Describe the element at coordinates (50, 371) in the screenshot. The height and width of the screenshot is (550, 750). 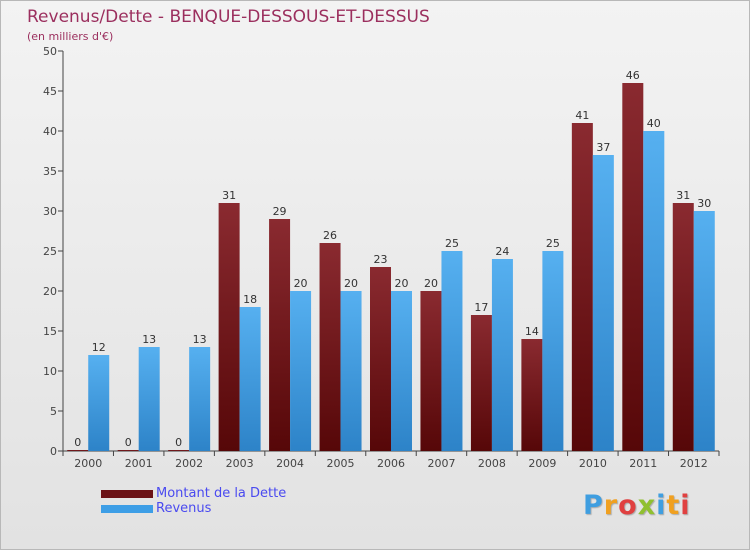
I see `y-tick-label: 10` at that location.